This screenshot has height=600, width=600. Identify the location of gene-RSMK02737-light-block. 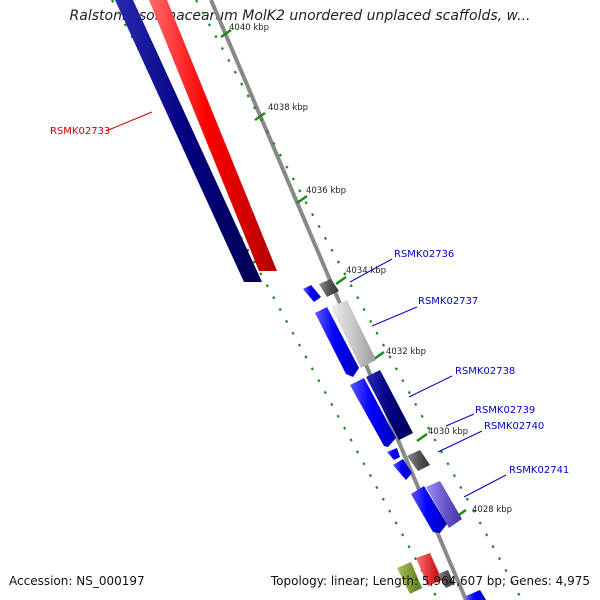
(353, 334).